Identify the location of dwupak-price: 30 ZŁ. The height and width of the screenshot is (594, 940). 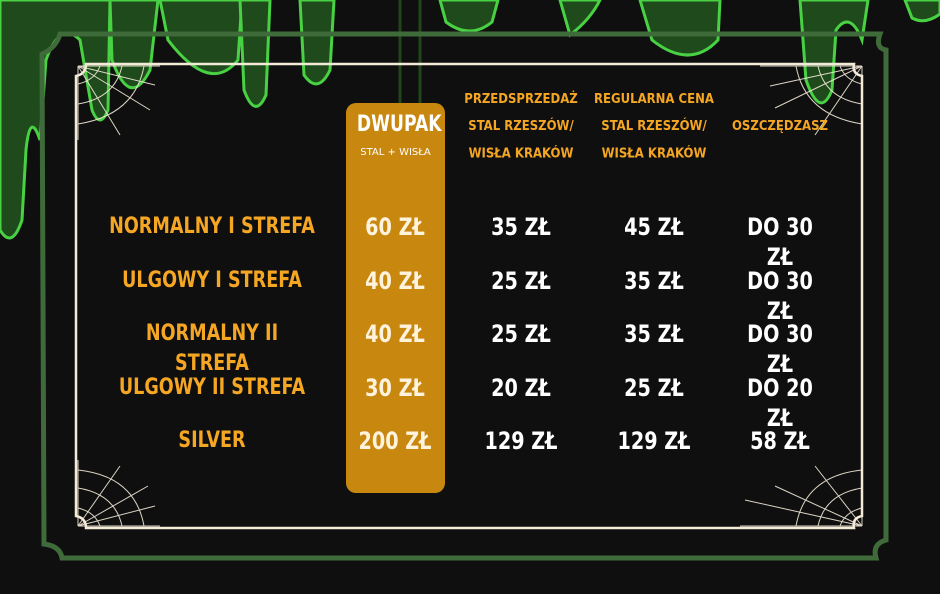
(395, 388).